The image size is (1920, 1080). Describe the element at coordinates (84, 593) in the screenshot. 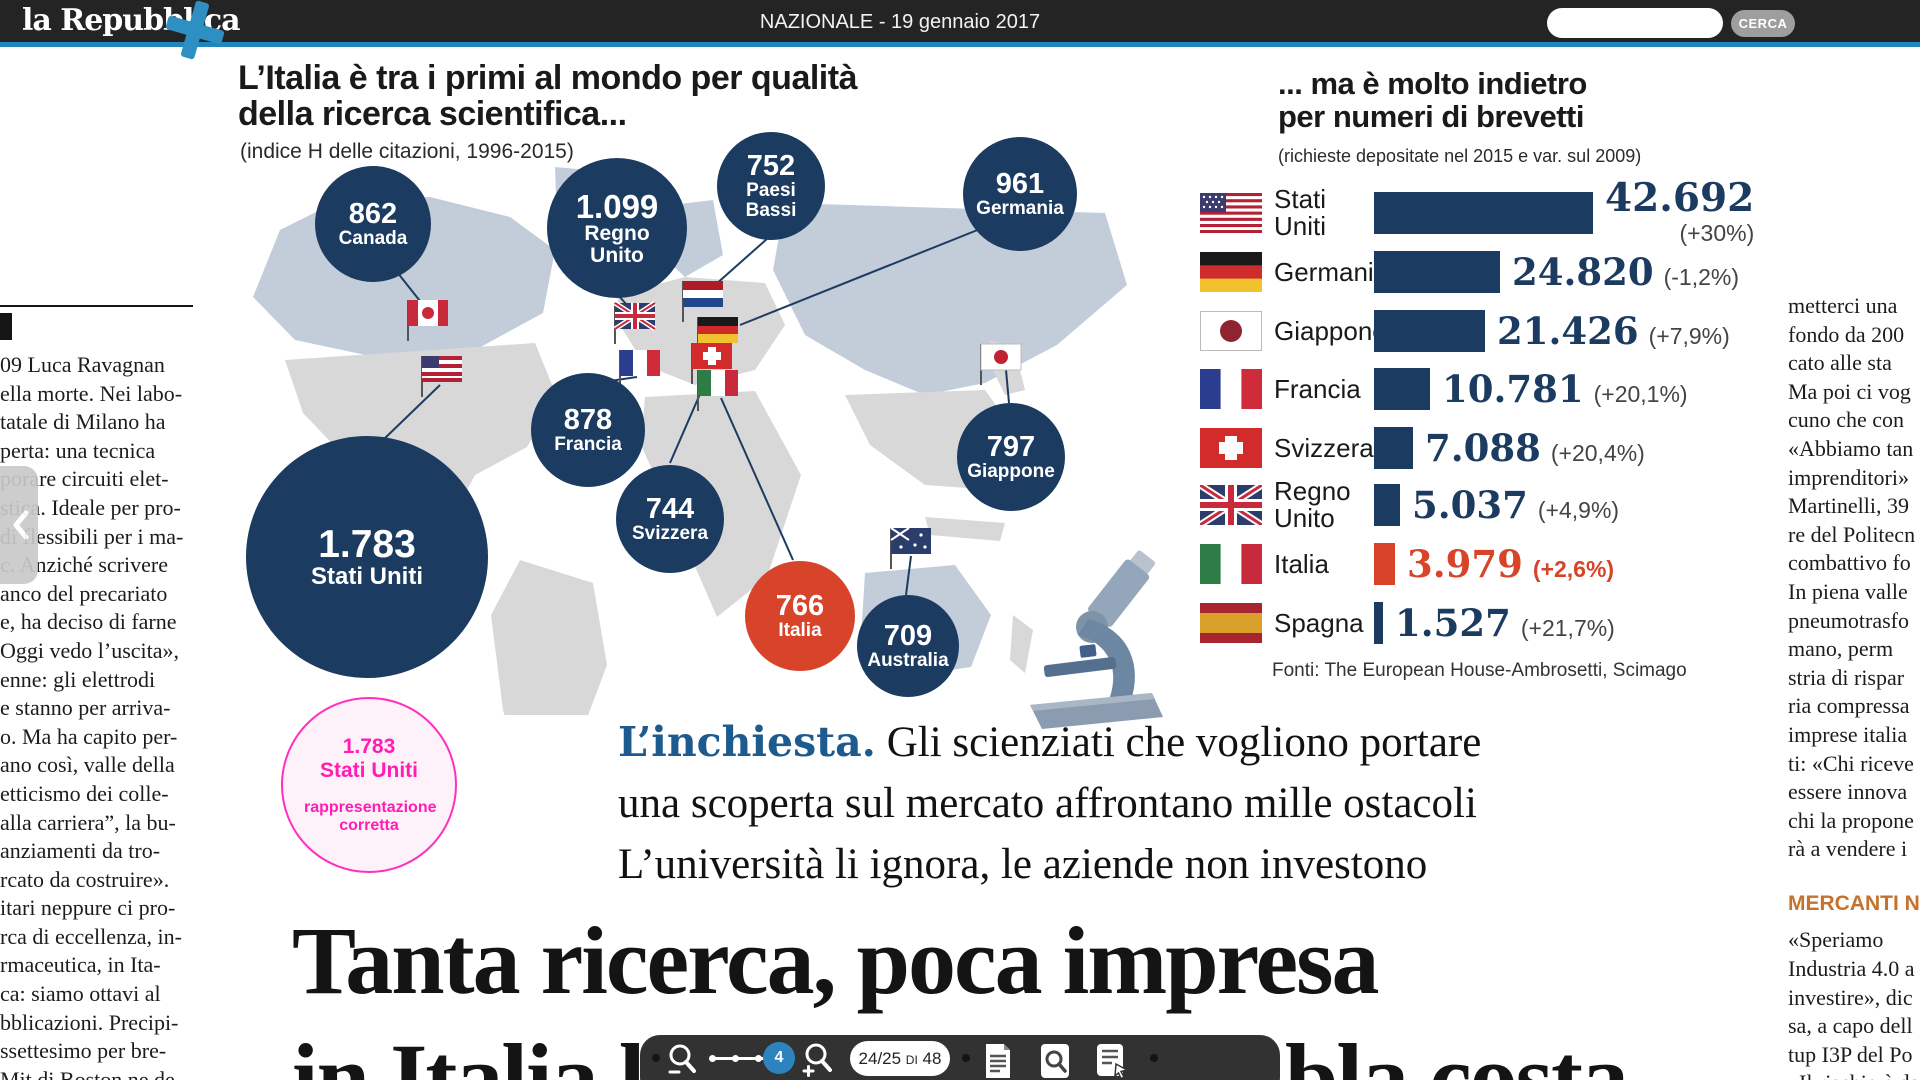

I see `article-line: anco del precariato` at that location.